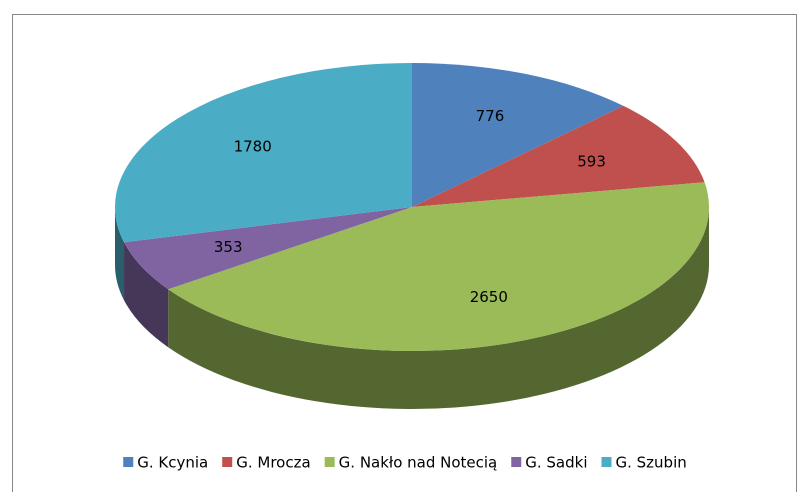 The height and width of the screenshot is (492, 809). I want to click on legend-label: G. Mrocza, so click(273, 463).